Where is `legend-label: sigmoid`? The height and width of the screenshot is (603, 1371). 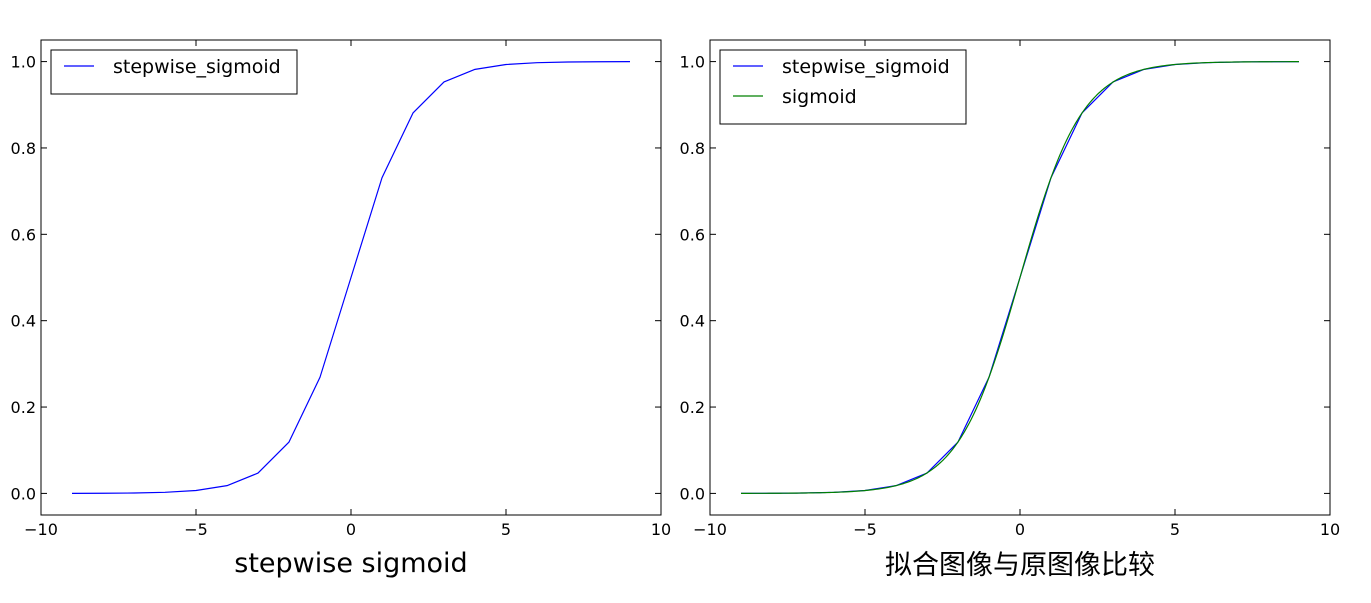 legend-label: sigmoid is located at coordinates (819, 97).